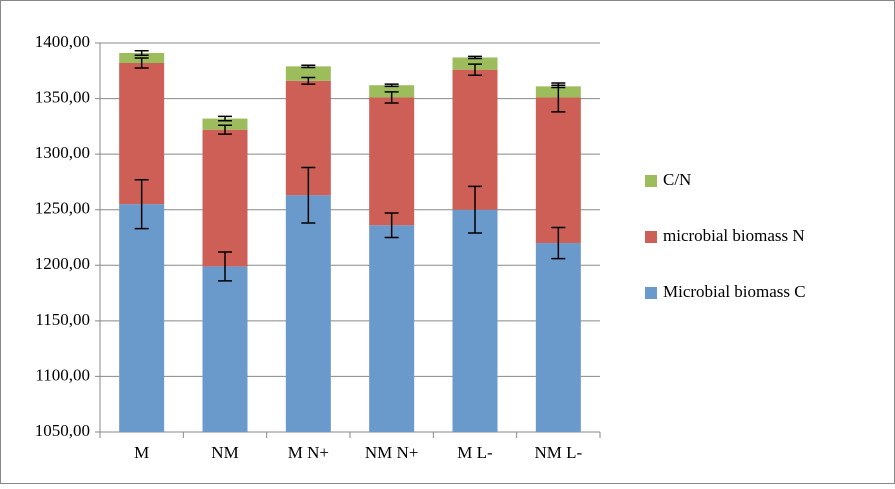  Describe the element at coordinates (62, 152) in the screenshot. I see `y-tick-label: 1300,00` at that location.